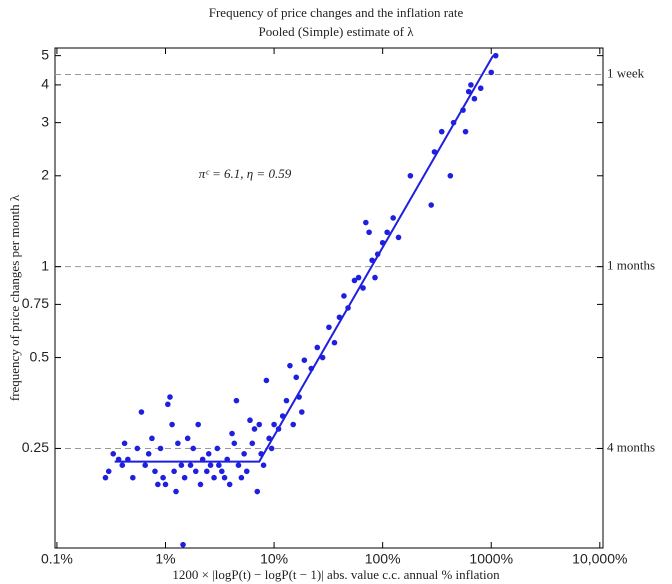 This screenshot has height=584, width=672. Describe the element at coordinates (631, 265) in the screenshot. I see `reference-label: 1 months` at that location.